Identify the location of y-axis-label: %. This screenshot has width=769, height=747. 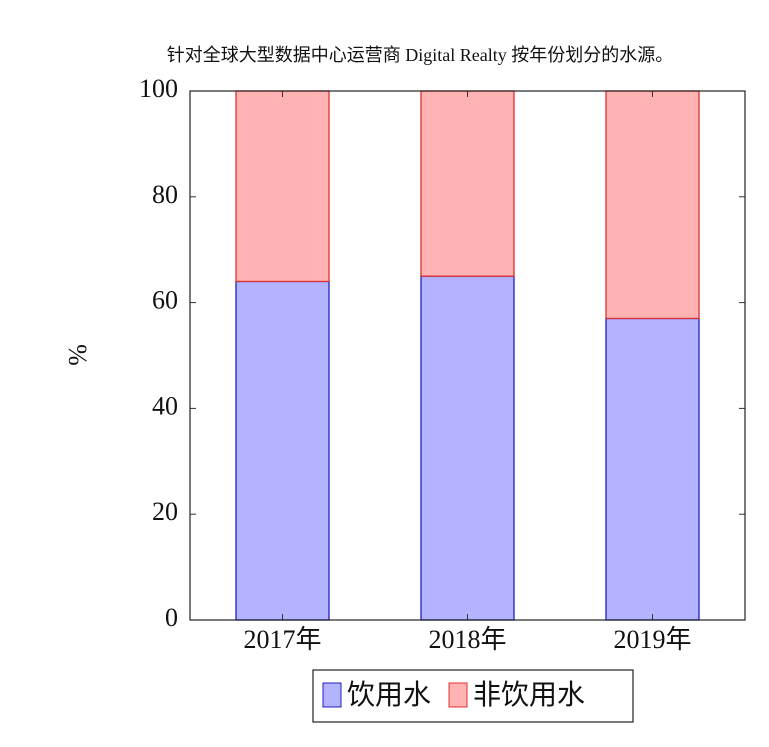
(77, 355).